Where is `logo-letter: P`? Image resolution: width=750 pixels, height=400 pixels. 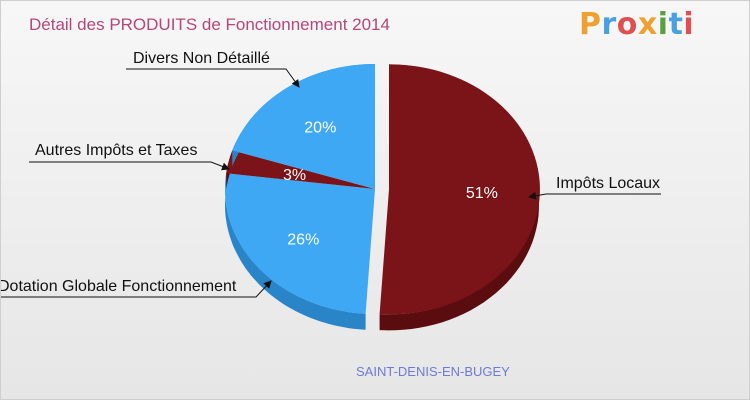
logo-letter: P is located at coordinates (590, 24).